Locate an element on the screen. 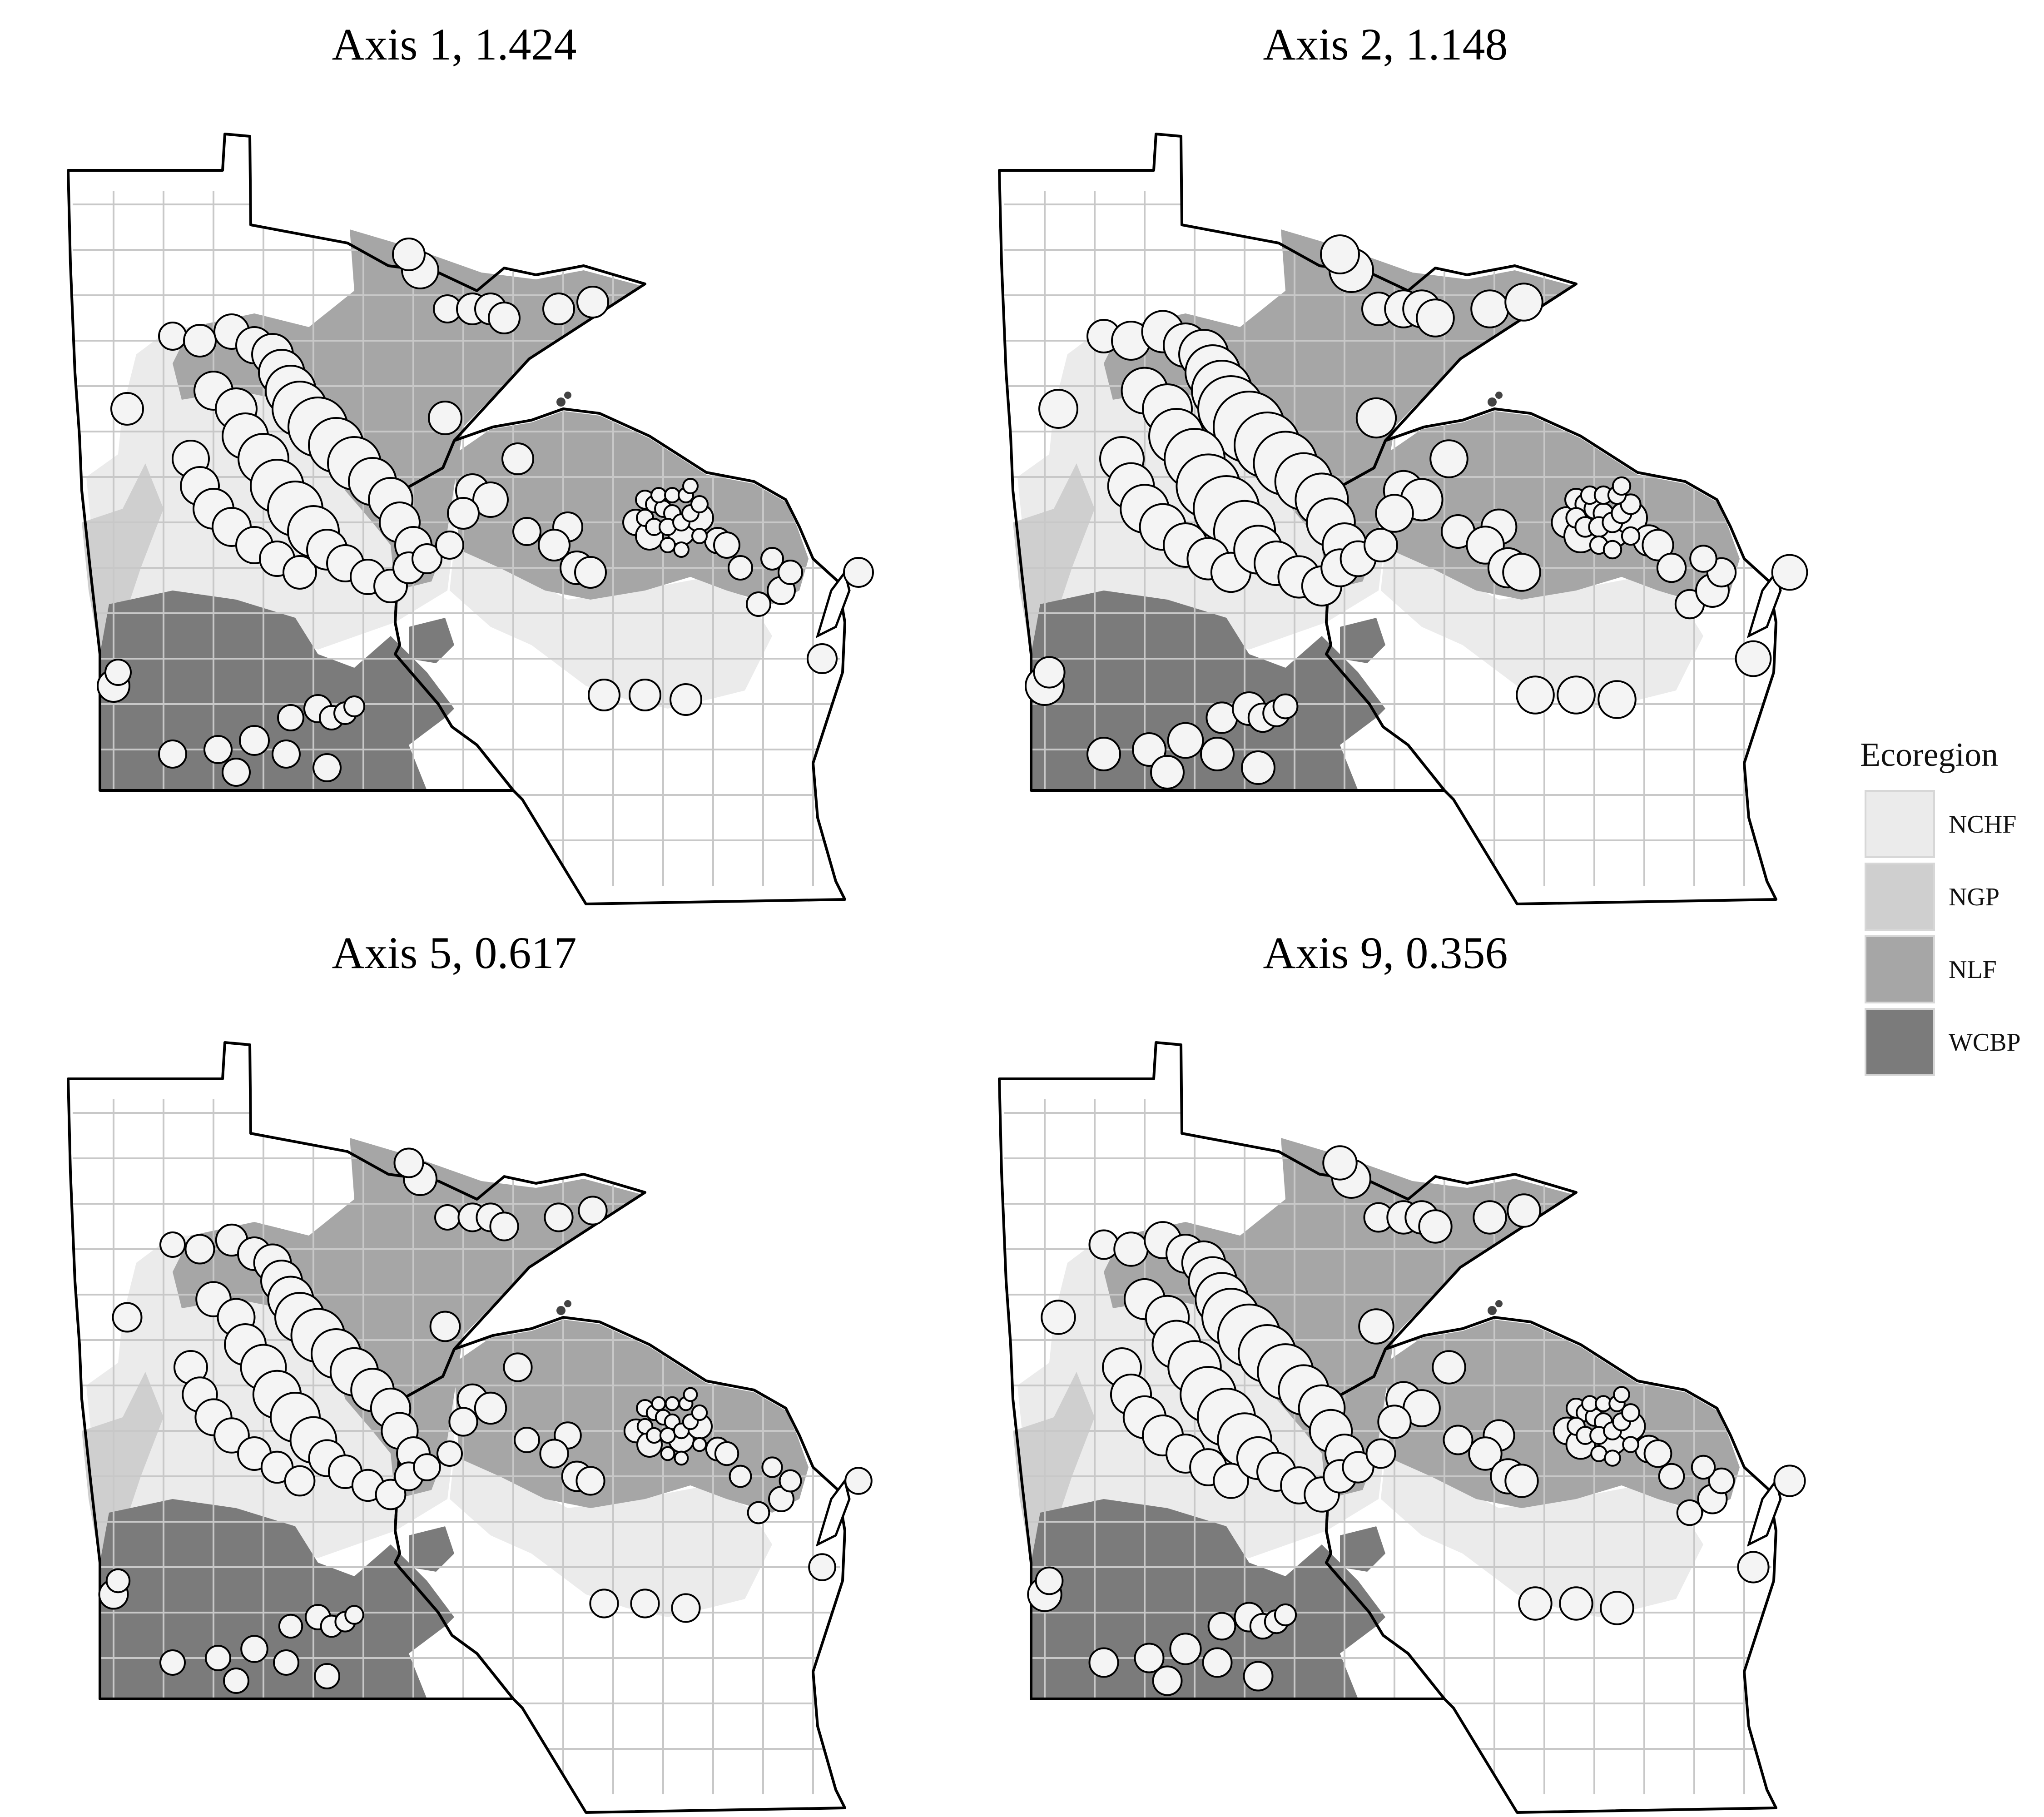 The width and height of the screenshot is (2044, 1817). legend-label: NLF is located at coordinates (1973, 970).